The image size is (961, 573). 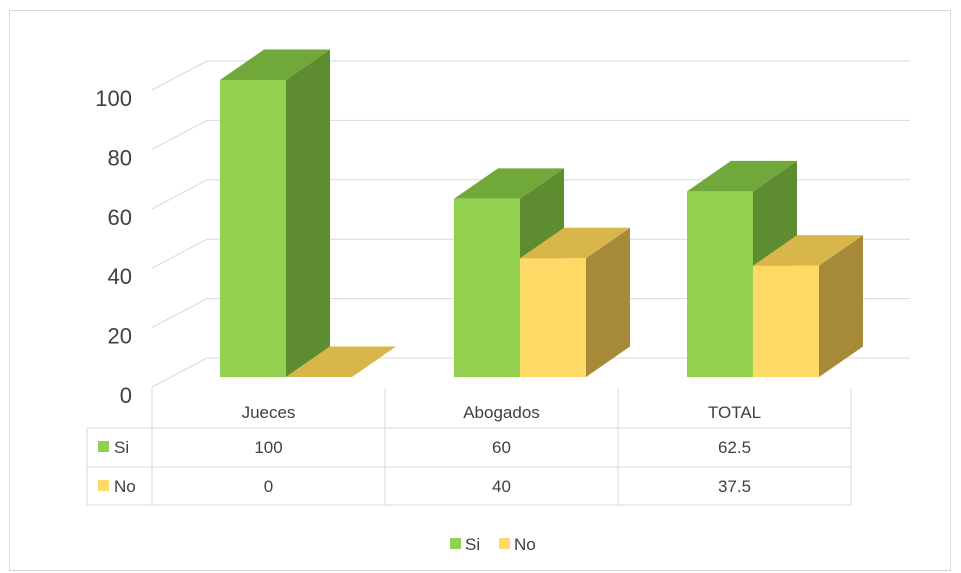 I want to click on category-label-abogados: Abogados, so click(x=501, y=412).